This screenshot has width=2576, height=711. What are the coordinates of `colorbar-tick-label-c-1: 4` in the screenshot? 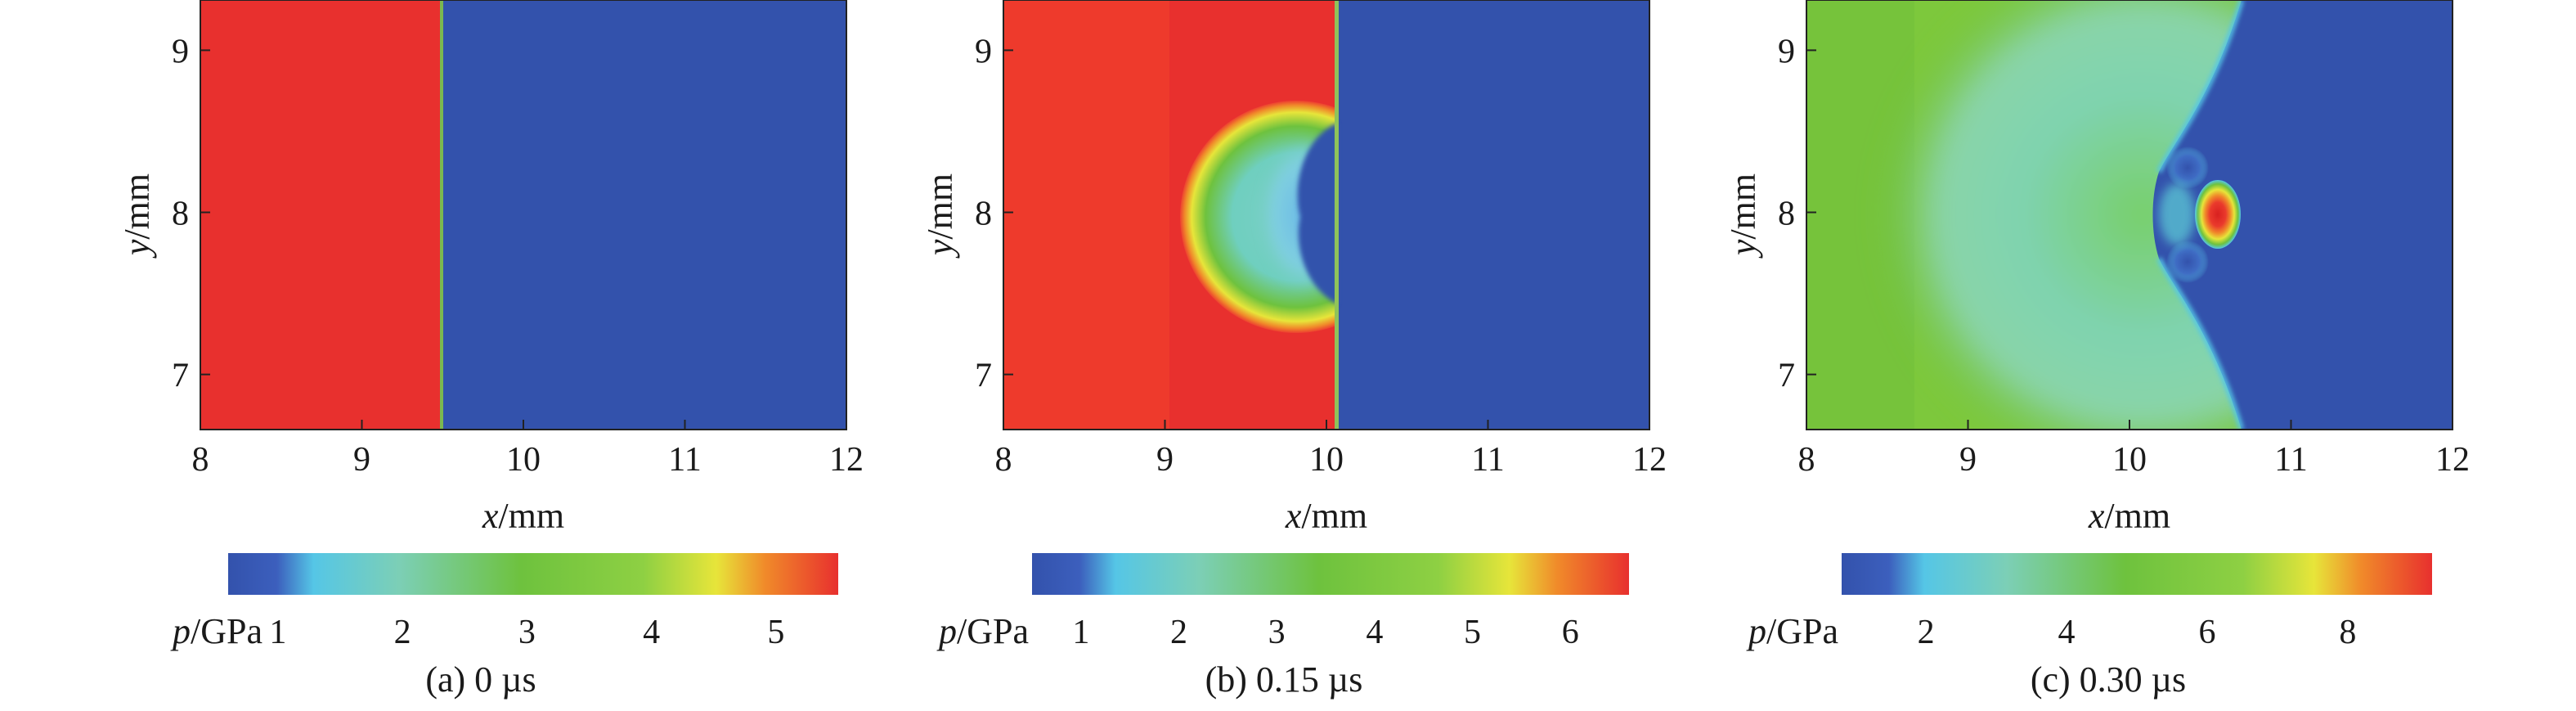 It's located at (2067, 633).